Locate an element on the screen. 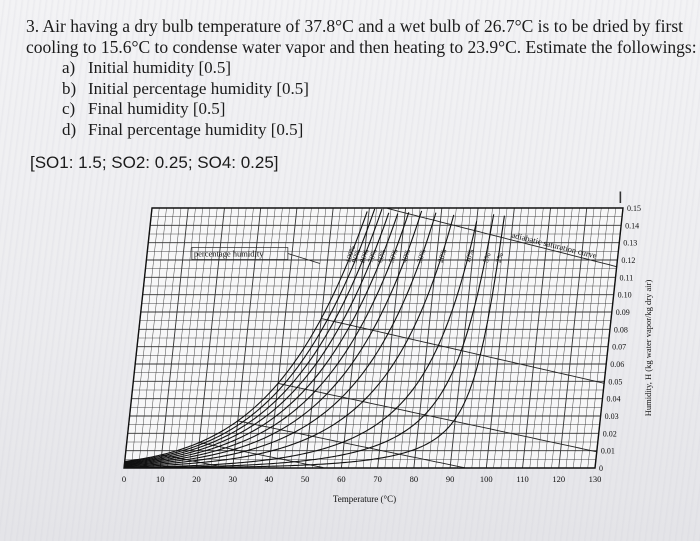 Image resolution: width=700 pixels, height=541 pixels. question-item-a: a) Initial humidity [0.5] is located at coordinates (185, 68).